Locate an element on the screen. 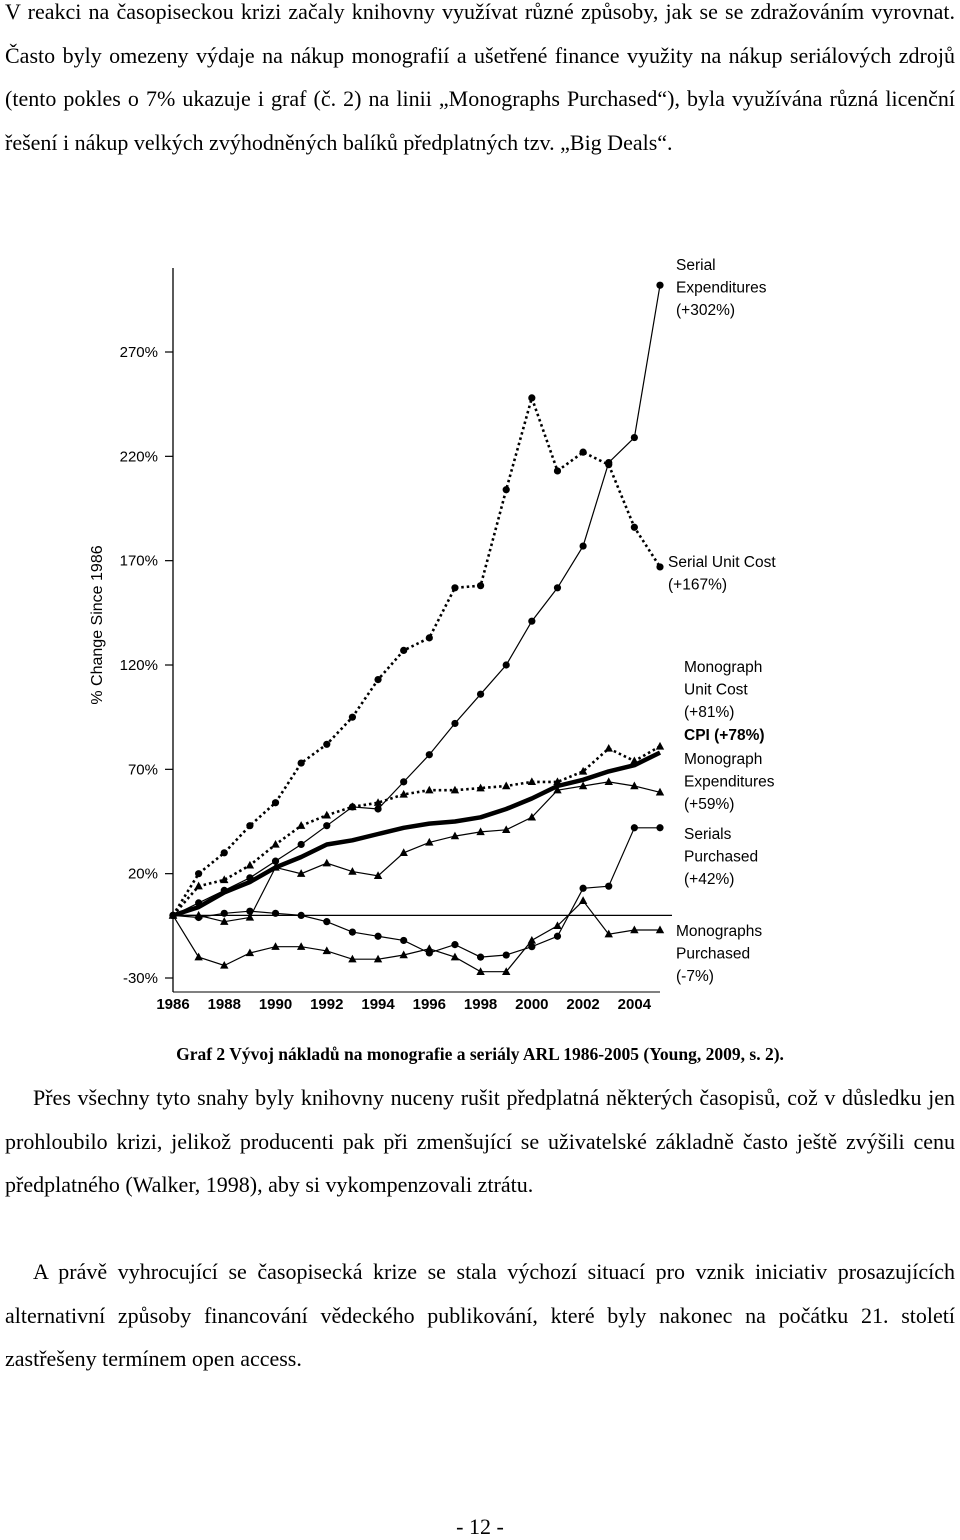 This screenshot has height=1540, width=960. series-label-mono_unit: Monograph Unit Cost (+81%) is located at coordinates (723, 690).